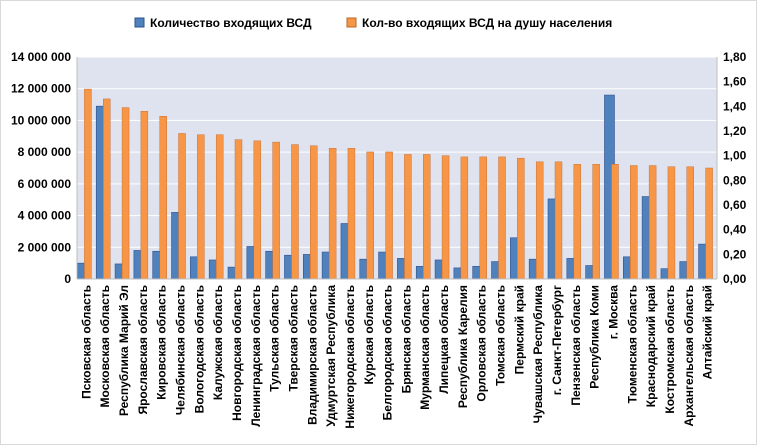  I want to click on left-tick-label: 14 000 000, so click(41, 57).